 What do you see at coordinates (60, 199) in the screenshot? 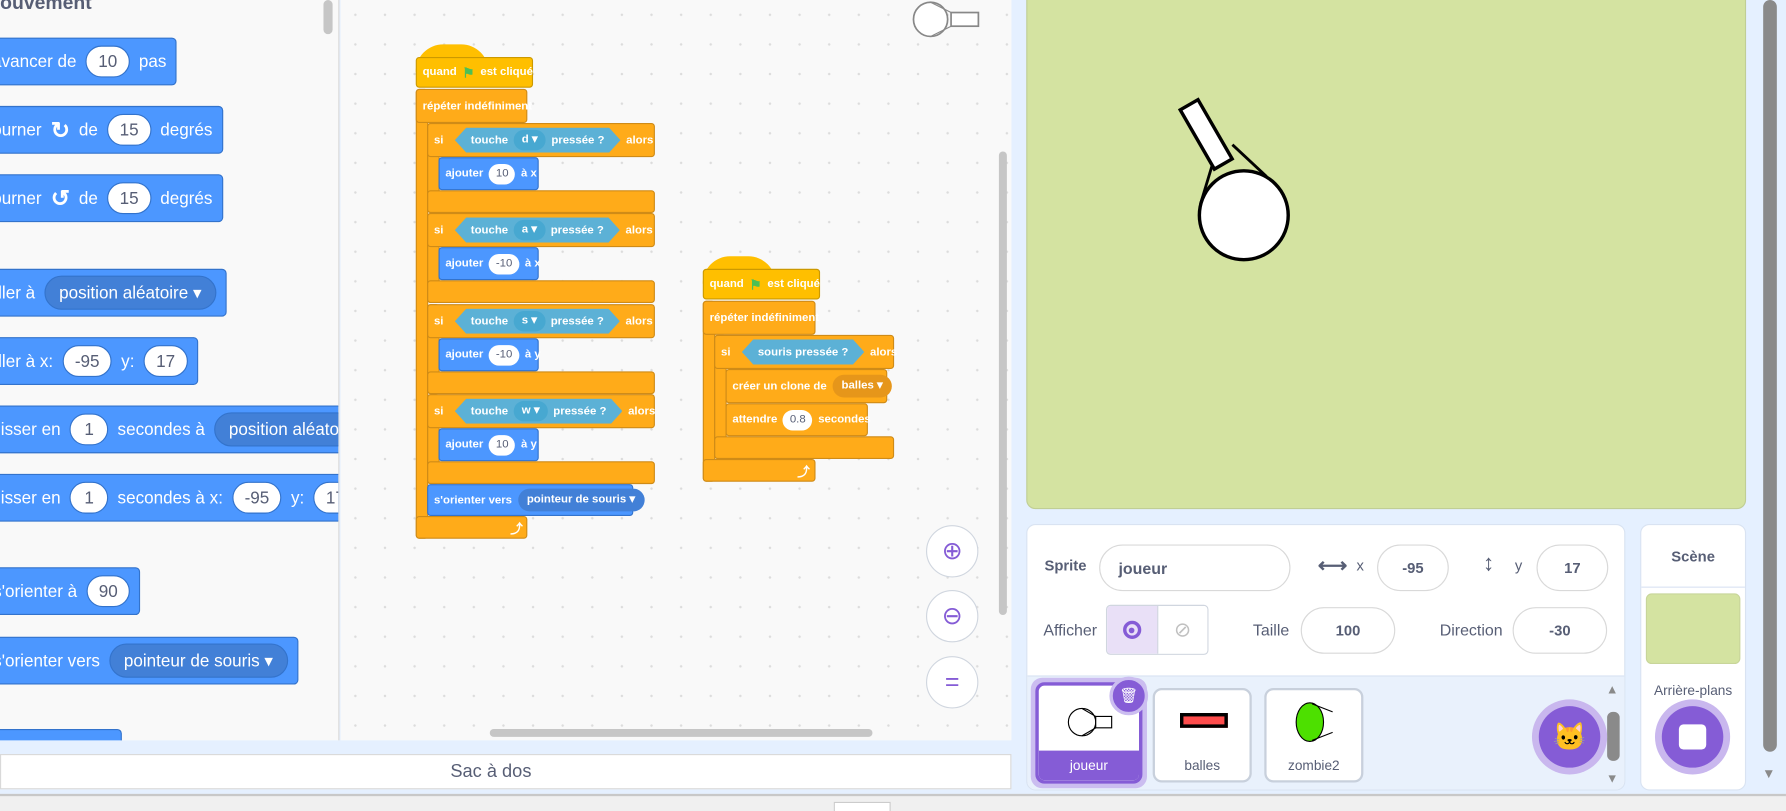
I see `rotate-left-icon: ↺` at bounding box center [60, 199].